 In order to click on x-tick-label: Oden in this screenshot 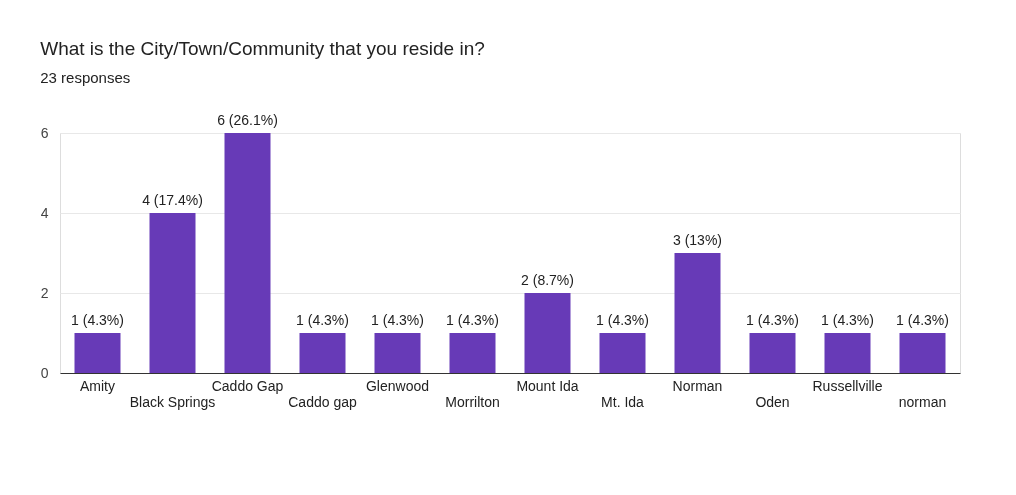, I will do `click(772, 401)`.